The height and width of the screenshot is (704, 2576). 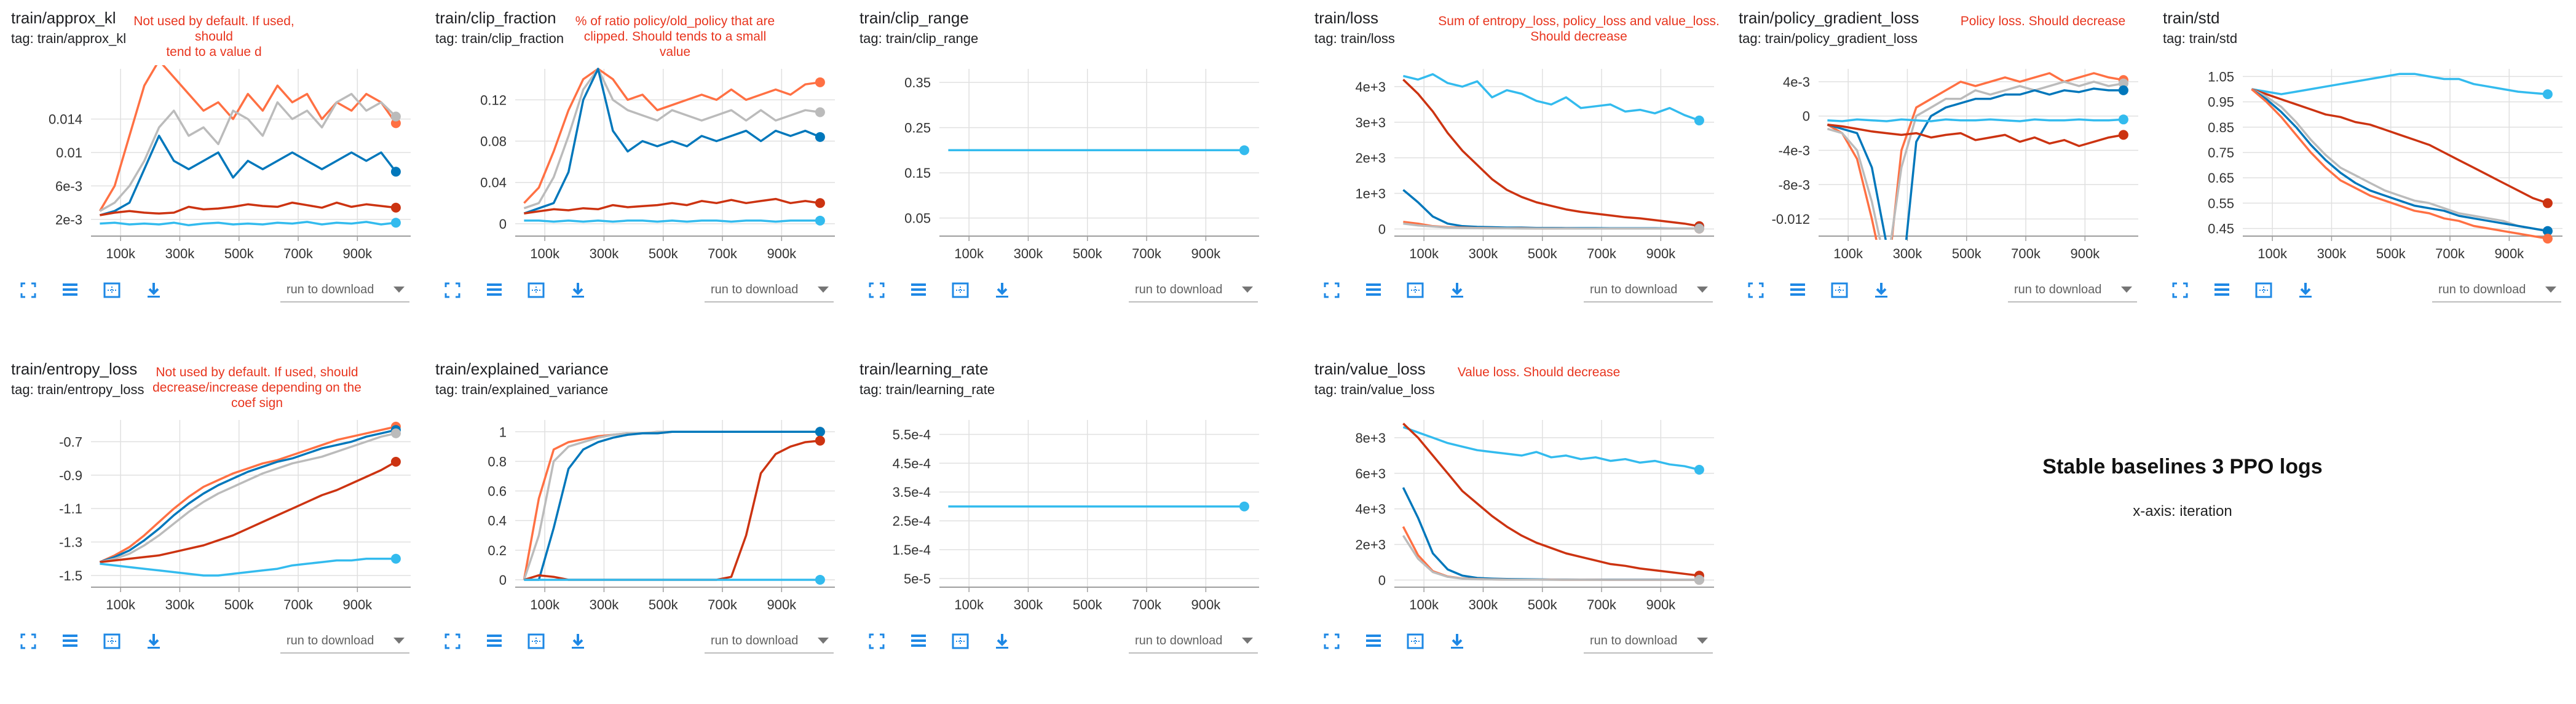 What do you see at coordinates (2043, 21) in the screenshot?
I see `chart-note: Policy loss. Should decrease` at bounding box center [2043, 21].